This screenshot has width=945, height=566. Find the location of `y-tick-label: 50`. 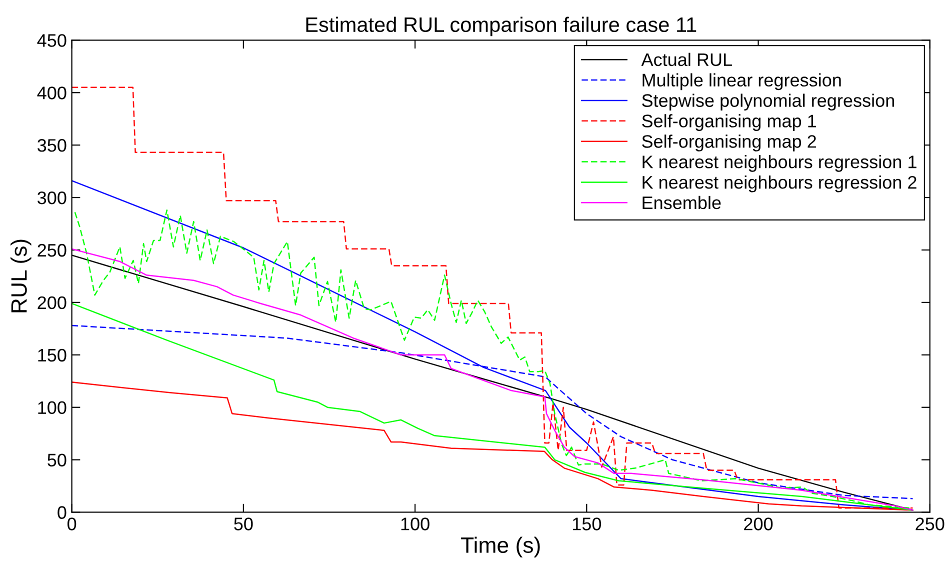

y-tick-label: 50 is located at coordinates (57, 460).